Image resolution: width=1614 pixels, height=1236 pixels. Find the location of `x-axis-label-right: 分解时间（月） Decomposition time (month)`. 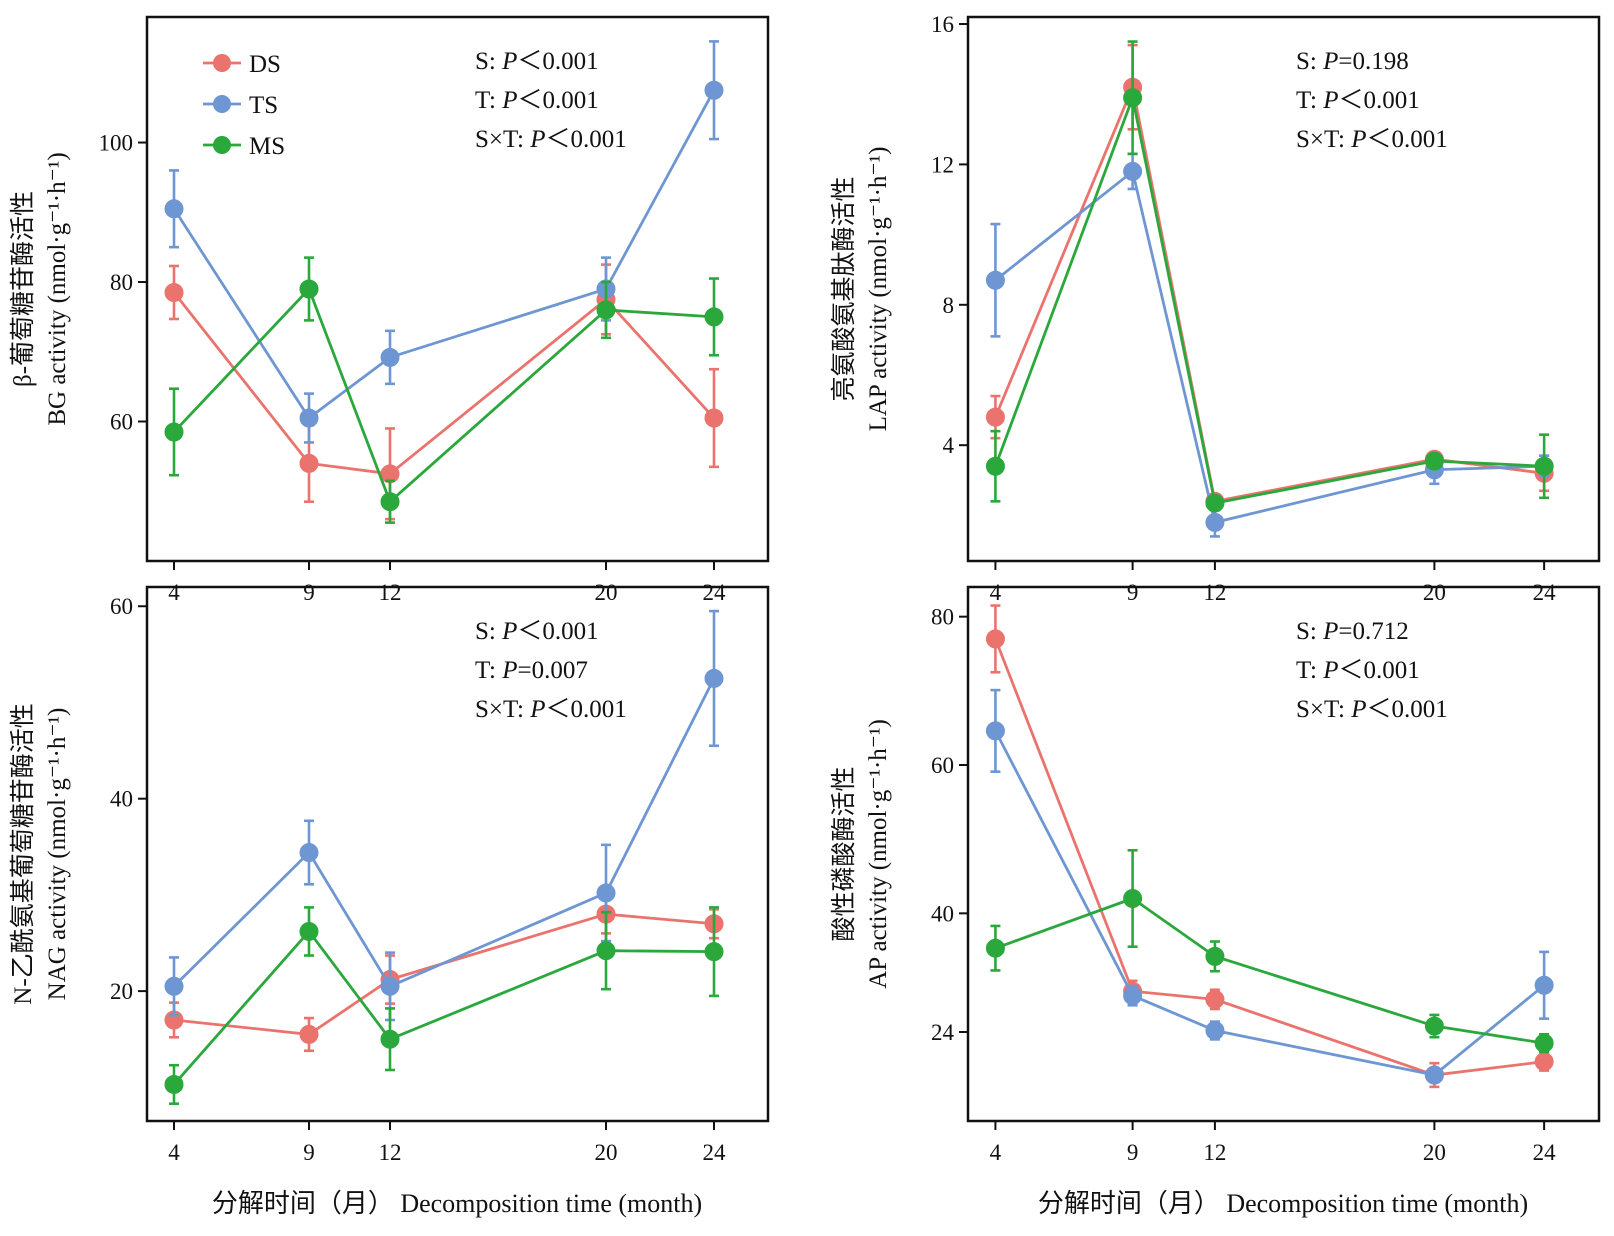

x-axis-label-right: 分解时间（月） Decomposition time (month) is located at coordinates (1283, 1203).